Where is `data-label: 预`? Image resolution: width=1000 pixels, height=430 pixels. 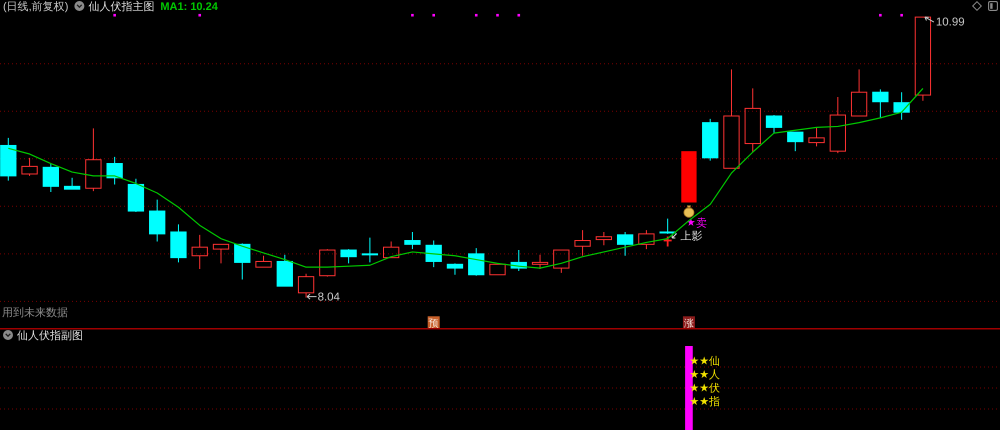
data-label: 预 is located at coordinates (433, 324).